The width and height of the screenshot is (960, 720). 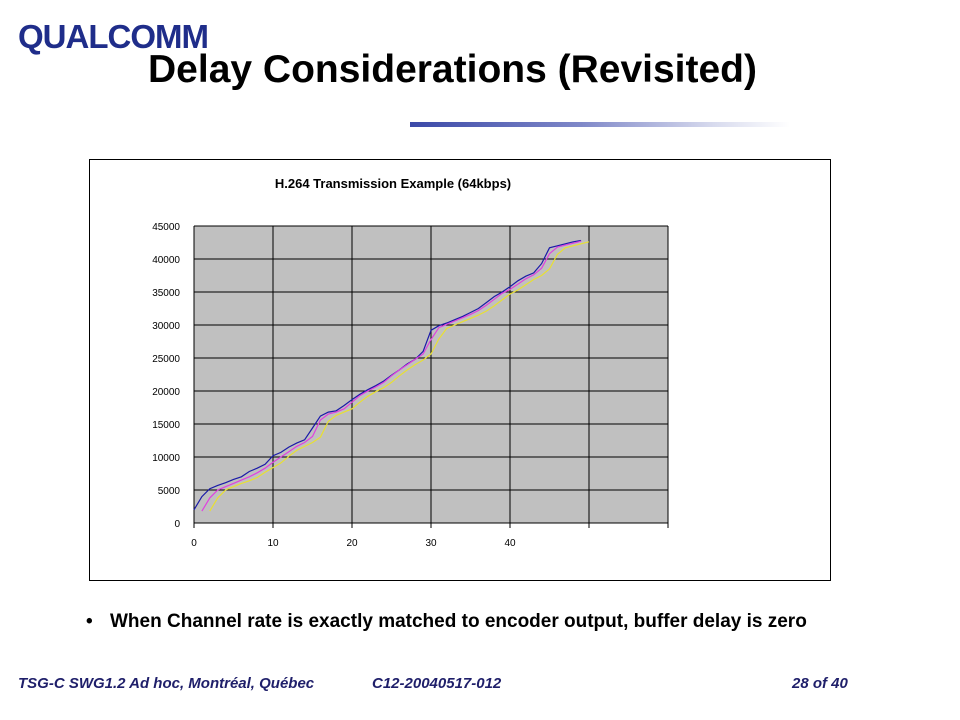 What do you see at coordinates (166, 425) in the screenshot?
I see `y-tick-label: 15000` at bounding box center [166, 425].